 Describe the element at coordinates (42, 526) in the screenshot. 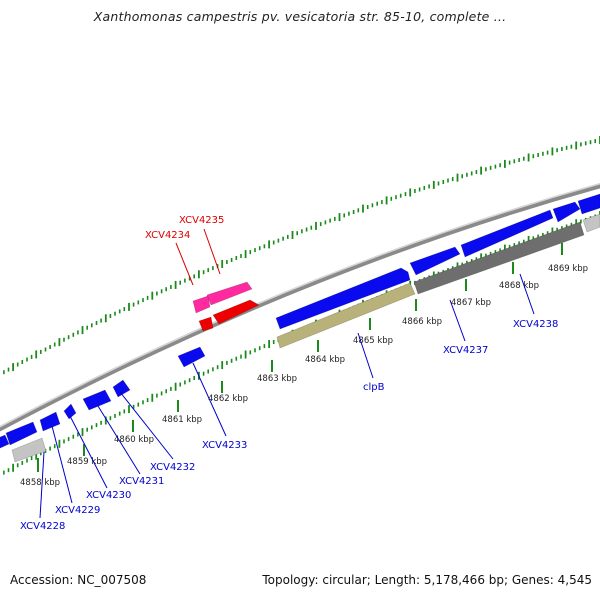

I see `label-xcv4228: XCV4228` at that location.